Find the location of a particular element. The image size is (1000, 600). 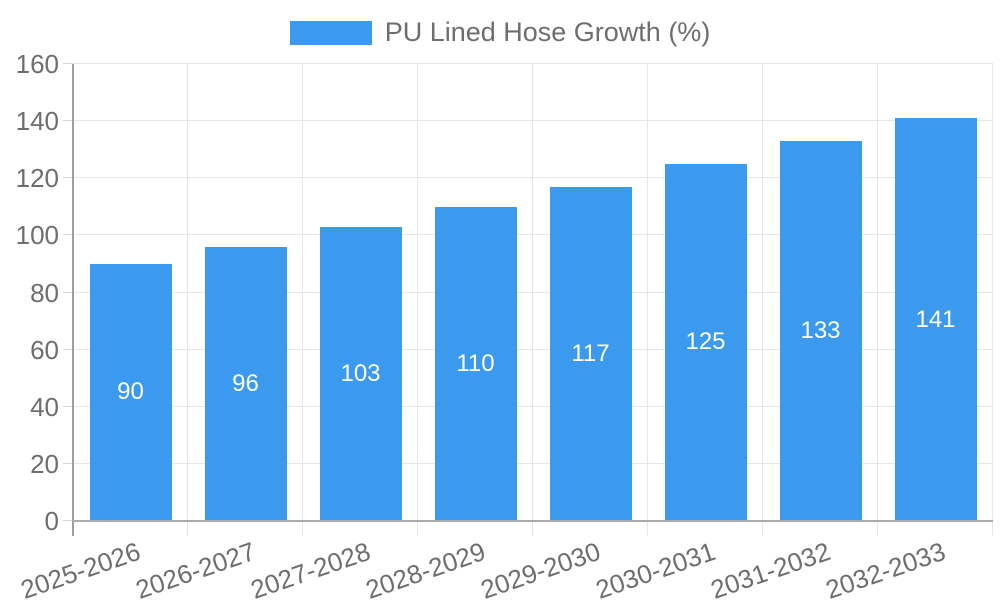

x-tick-label: 2026-2027 is located at coordinates (195, 568).